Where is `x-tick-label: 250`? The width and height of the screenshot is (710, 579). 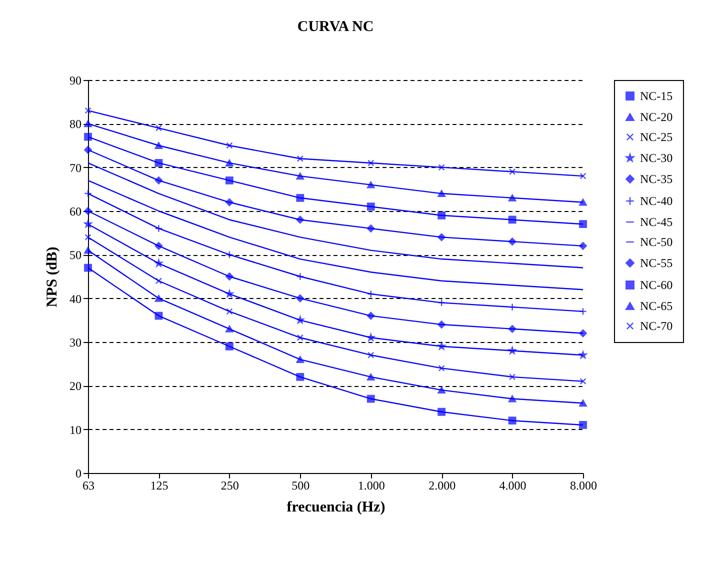 x-tick-label: 250 is located at coordinates (229, 485).